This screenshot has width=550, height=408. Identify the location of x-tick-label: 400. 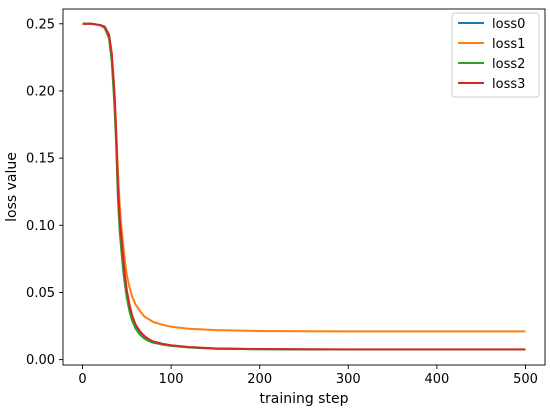
(436, 379).